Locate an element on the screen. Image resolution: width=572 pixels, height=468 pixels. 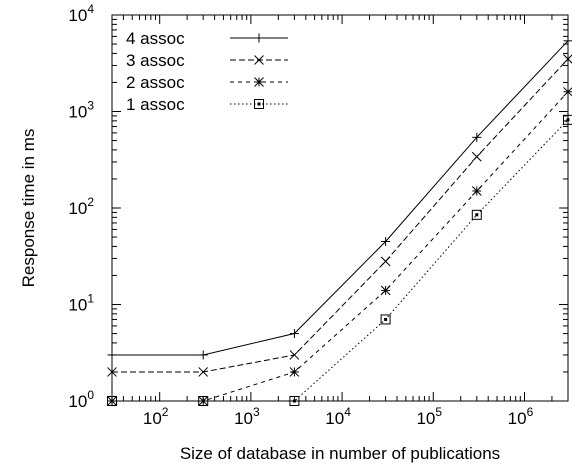
x-tick-label: 10² is located at coordinates (156, 416).